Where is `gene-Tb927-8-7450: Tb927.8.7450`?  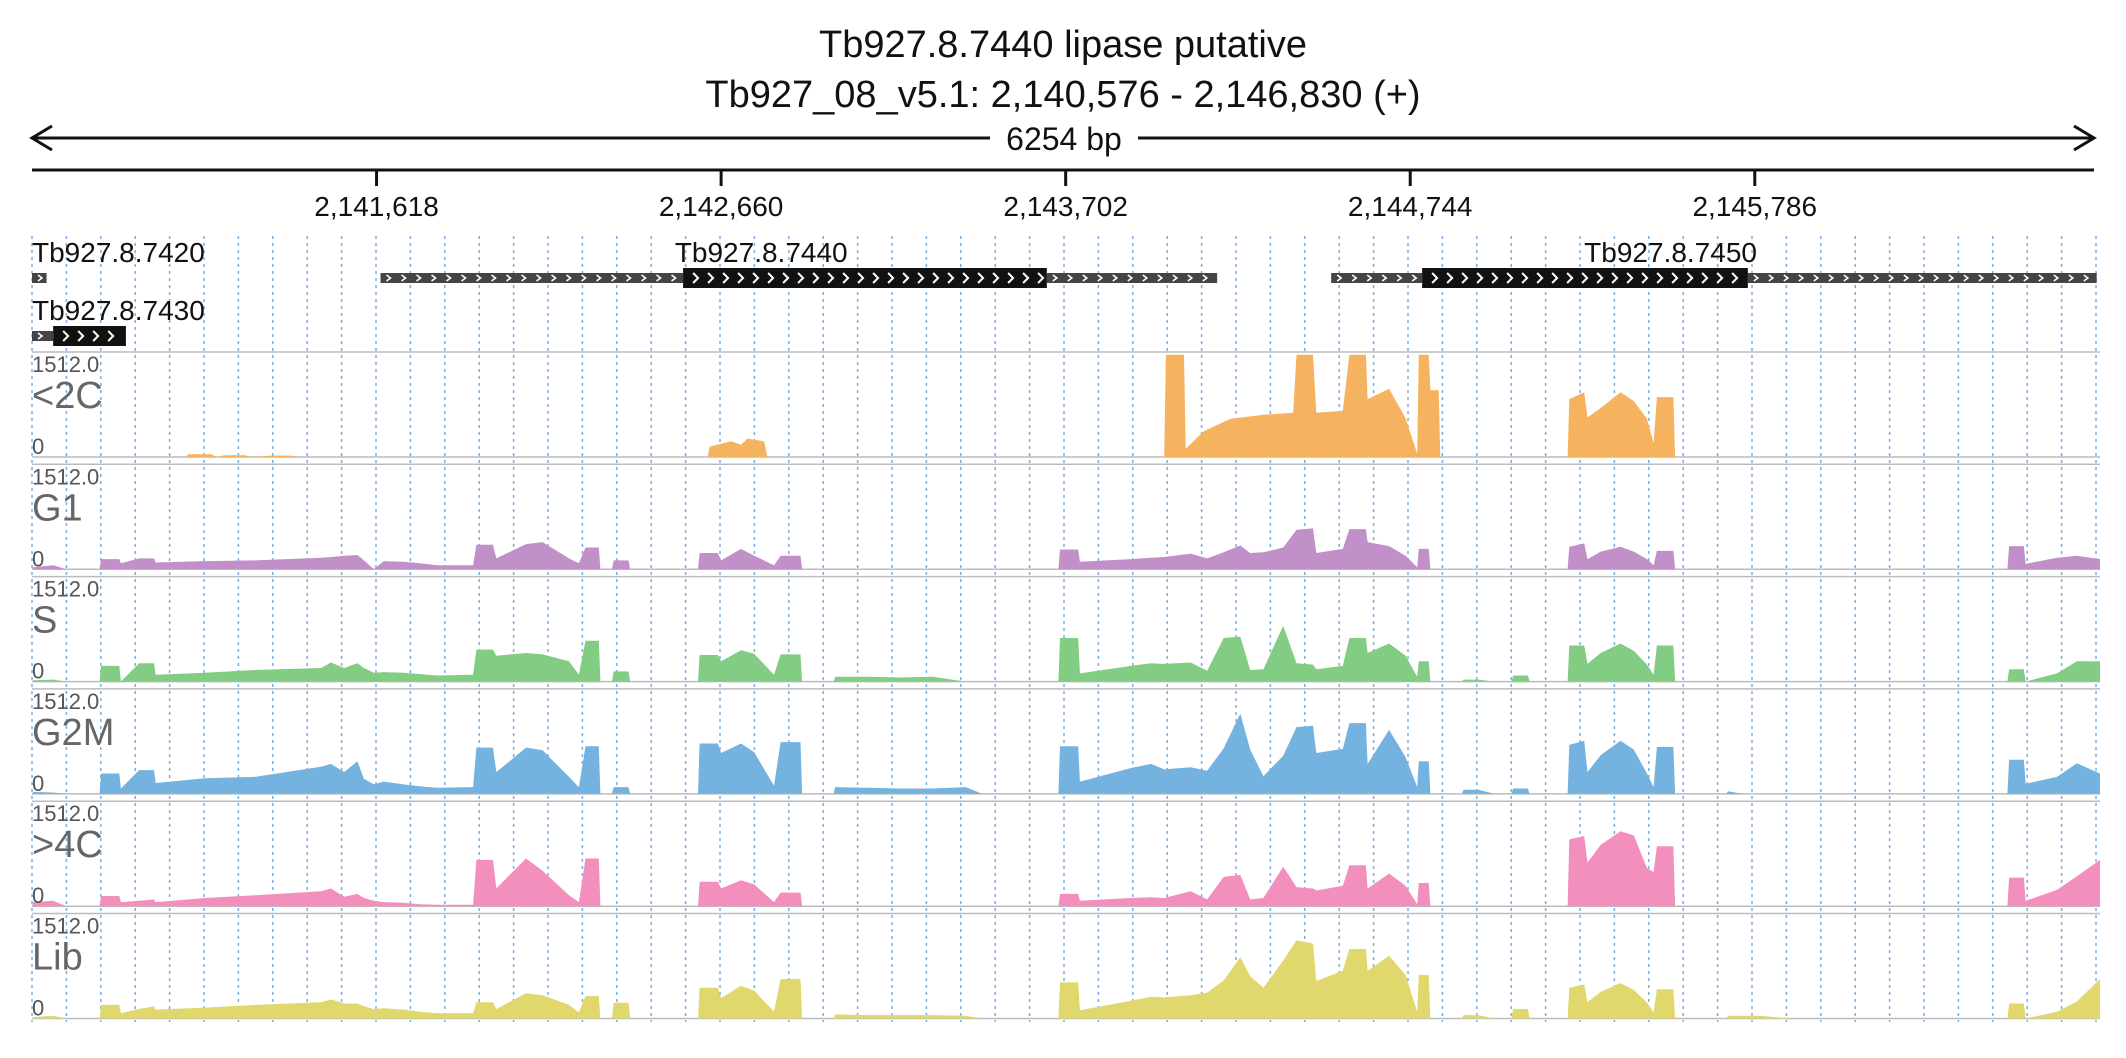
gene-Tb927-8-7450: Tb927.8.7450 is located at coordinates (1714, 262).